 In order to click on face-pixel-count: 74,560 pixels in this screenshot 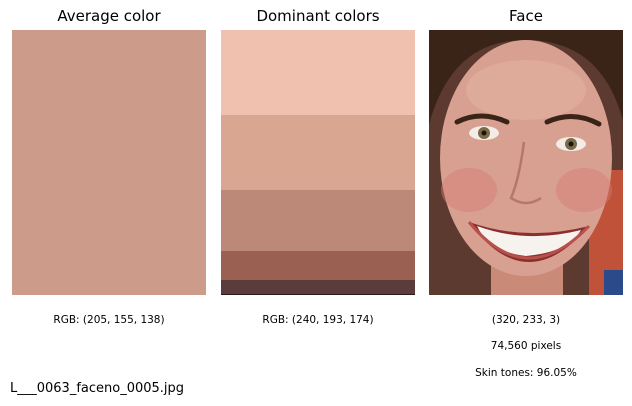, I will do `click(526, 346)`.